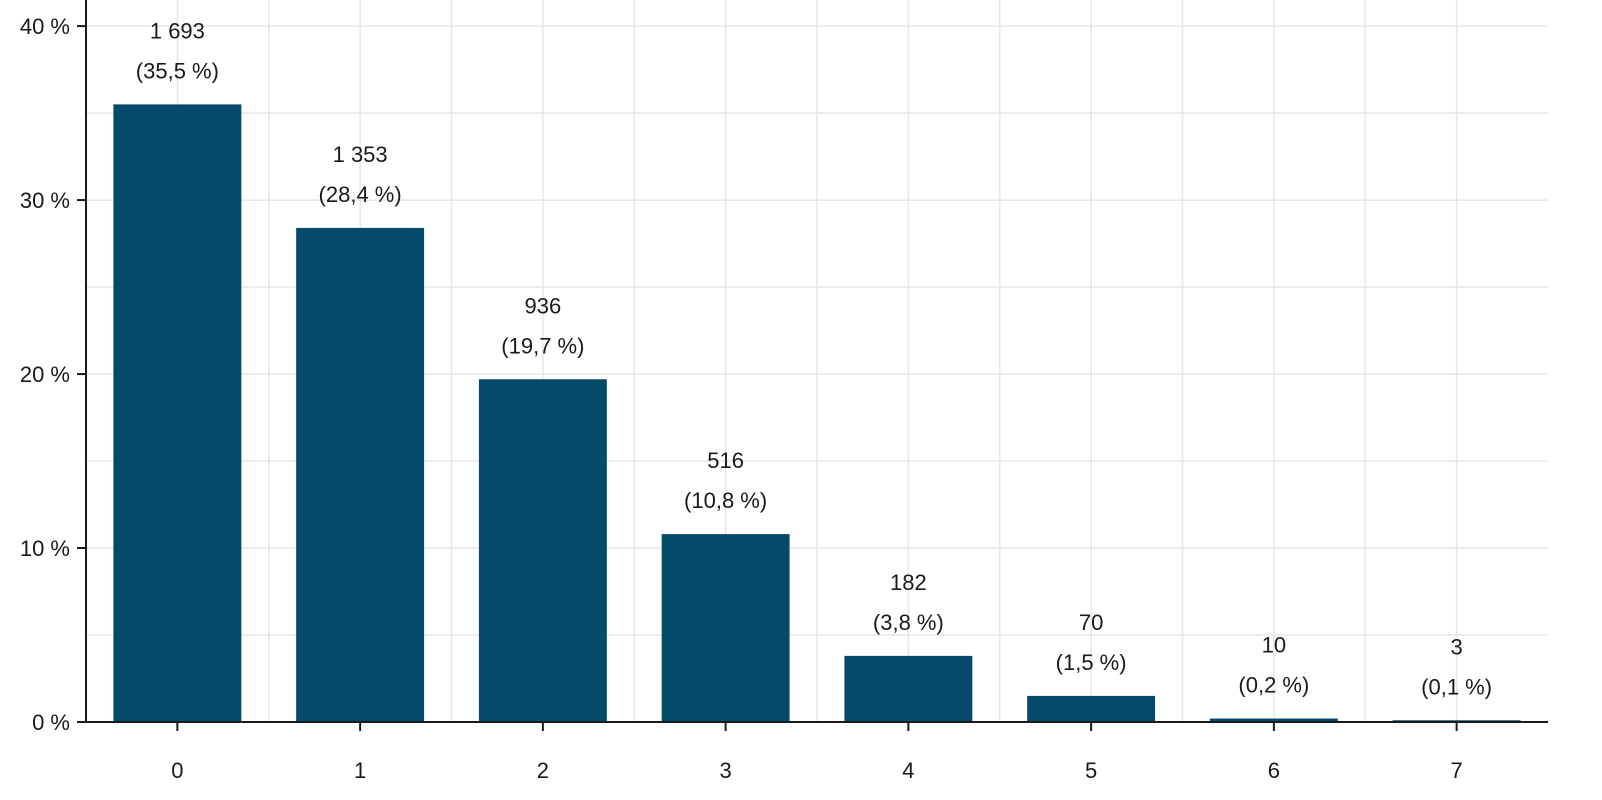  Describe the element at coordinates (1457, 646) in the screenshot. I see `bar-count-label: 3` at that location.